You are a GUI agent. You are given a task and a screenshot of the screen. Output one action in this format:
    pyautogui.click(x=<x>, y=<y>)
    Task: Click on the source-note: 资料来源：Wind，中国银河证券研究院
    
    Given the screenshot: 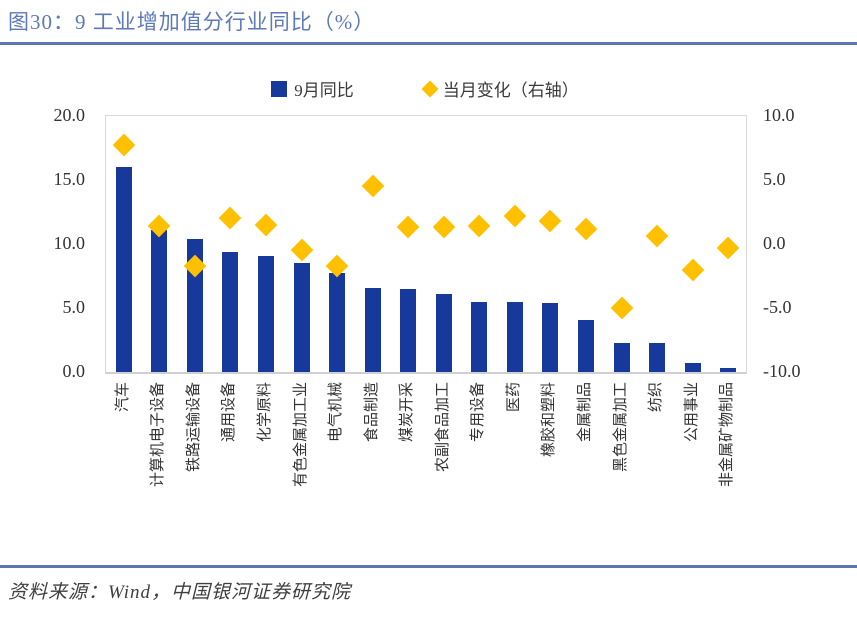 What is the action you would take?
    pyautogui.click(x=180, y=592)
    